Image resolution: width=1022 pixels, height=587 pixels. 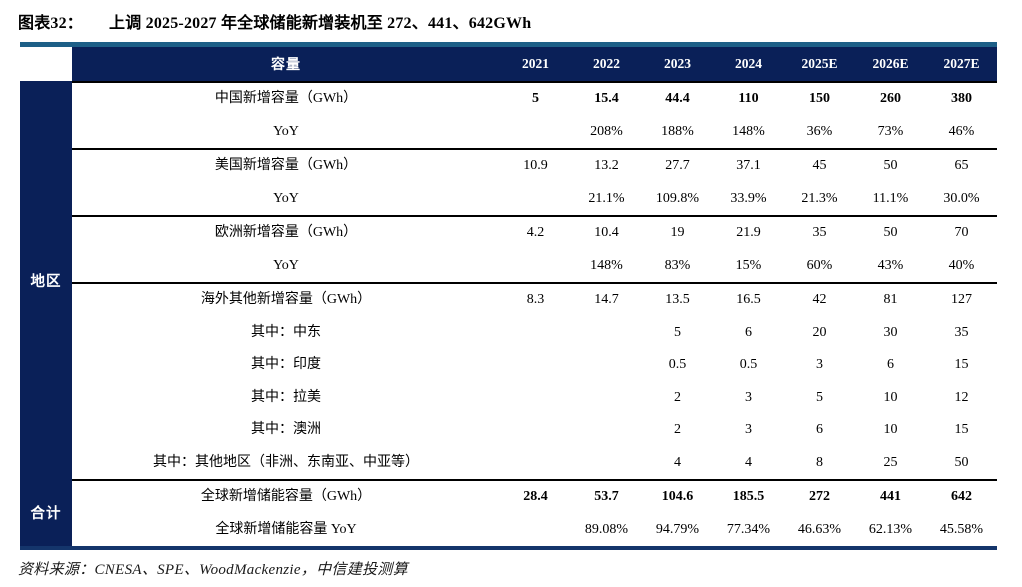 I want to click on value-cell: 89.08%, so click(x=606, y=529).